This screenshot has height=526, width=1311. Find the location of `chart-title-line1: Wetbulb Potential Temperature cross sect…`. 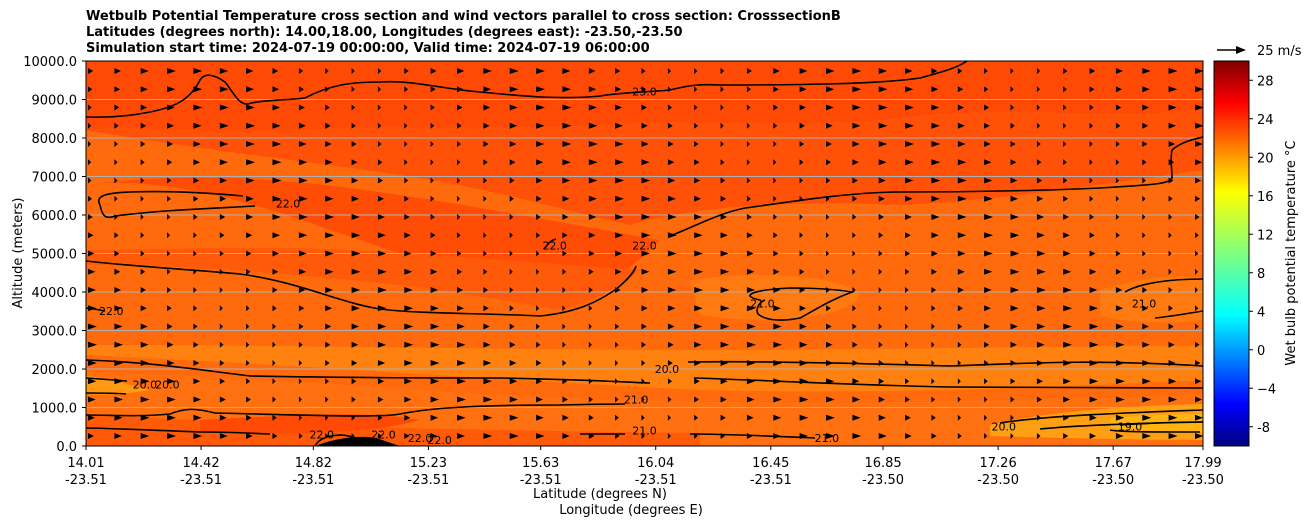

chart-title-line1: Wetbulb Potential Temperature cross sect… is located at coordinates (463, 16).